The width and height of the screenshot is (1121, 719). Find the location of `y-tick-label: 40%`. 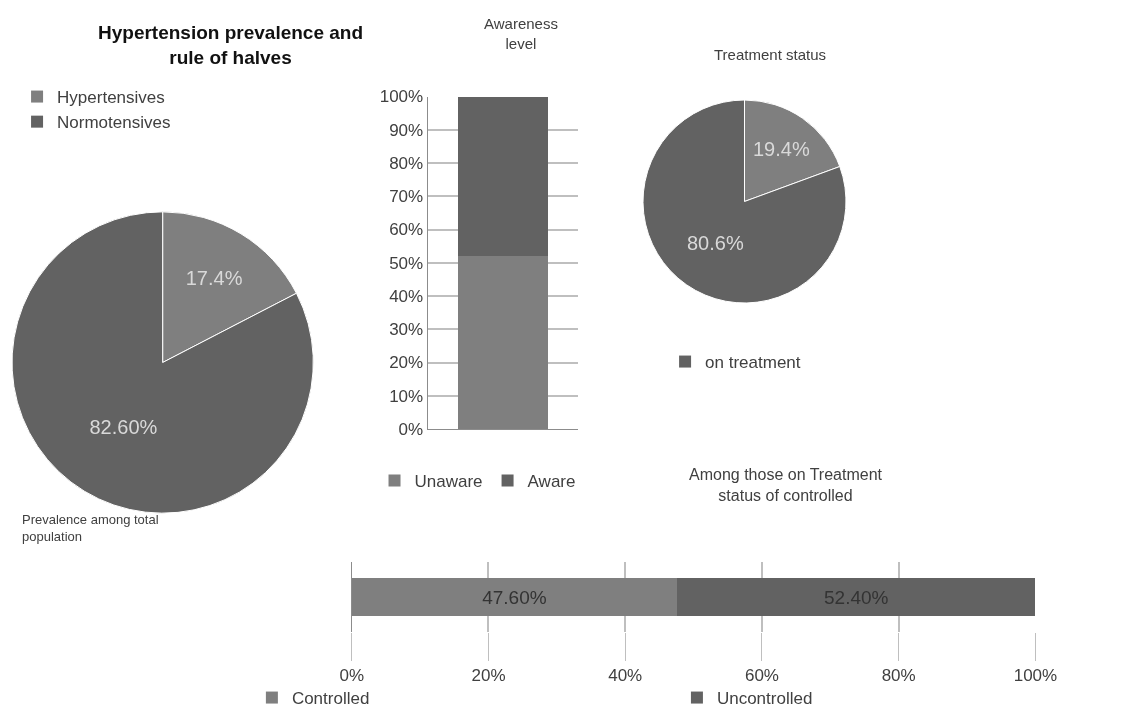

y-tick-label: 40% is located at coordinates (406, 296).